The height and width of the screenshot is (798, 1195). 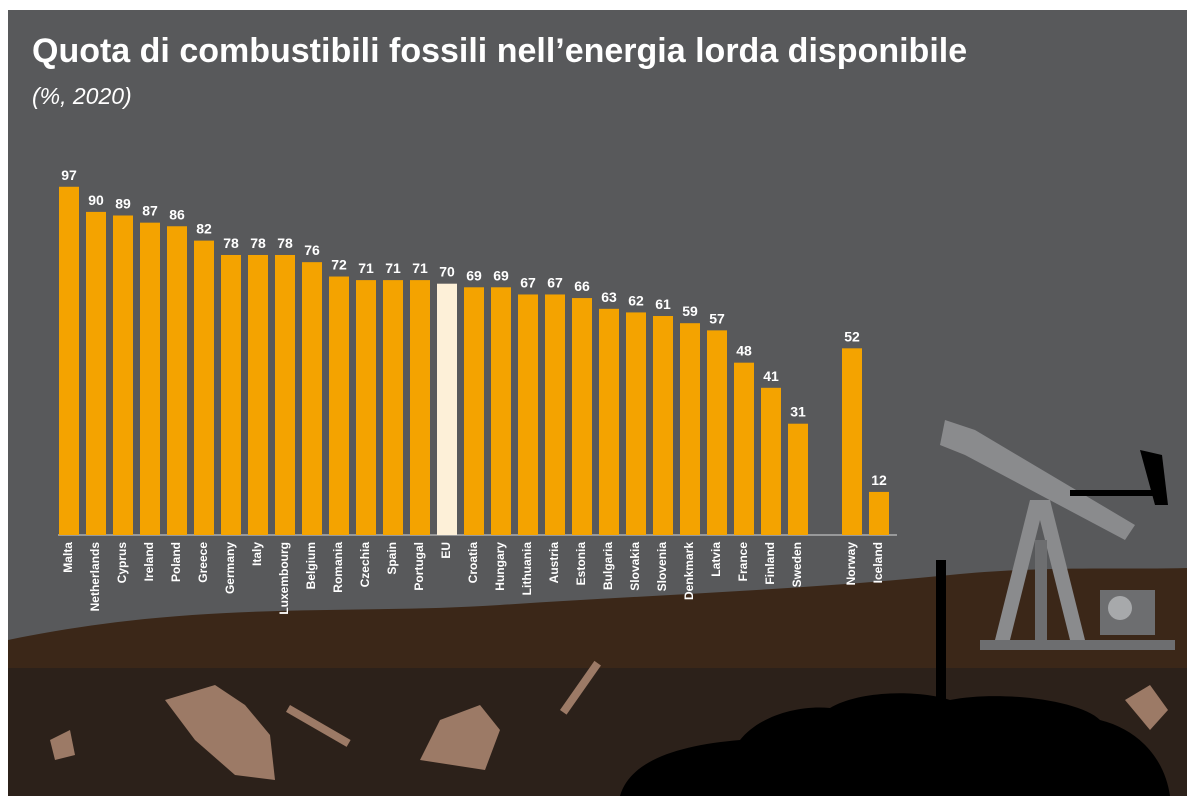 What do you see at coordinates (743, 562) in the screenshot?
I see `x-tick-label: France` at bounding box center [743, 562].